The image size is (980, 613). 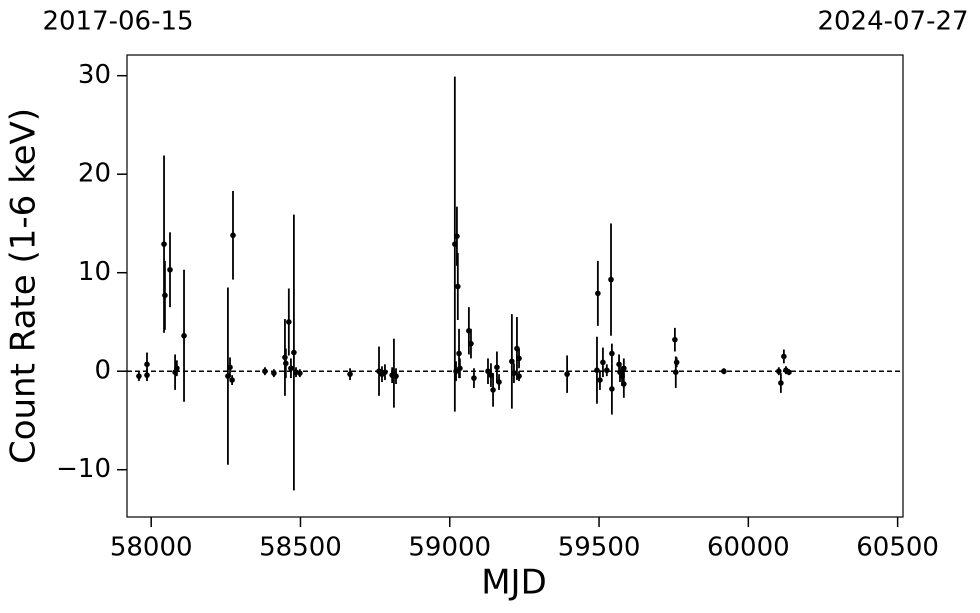 What do you see at coordinates (599, 548) in the screenshot?
I see `x-tick-label: 59500` at bounding box center [599, 548].